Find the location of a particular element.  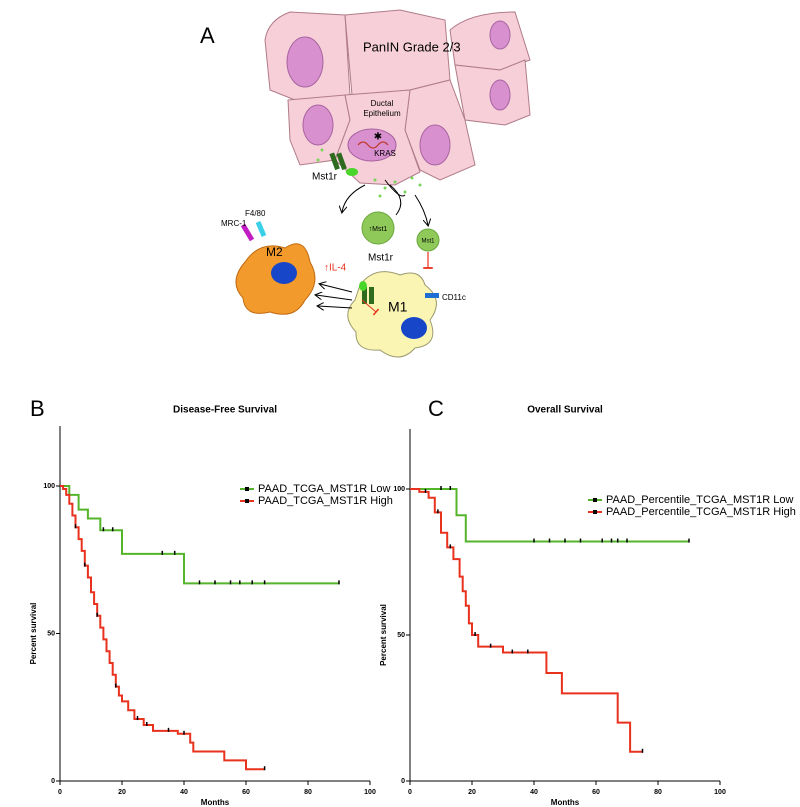

inhibition is located at coordinates (370, 307).